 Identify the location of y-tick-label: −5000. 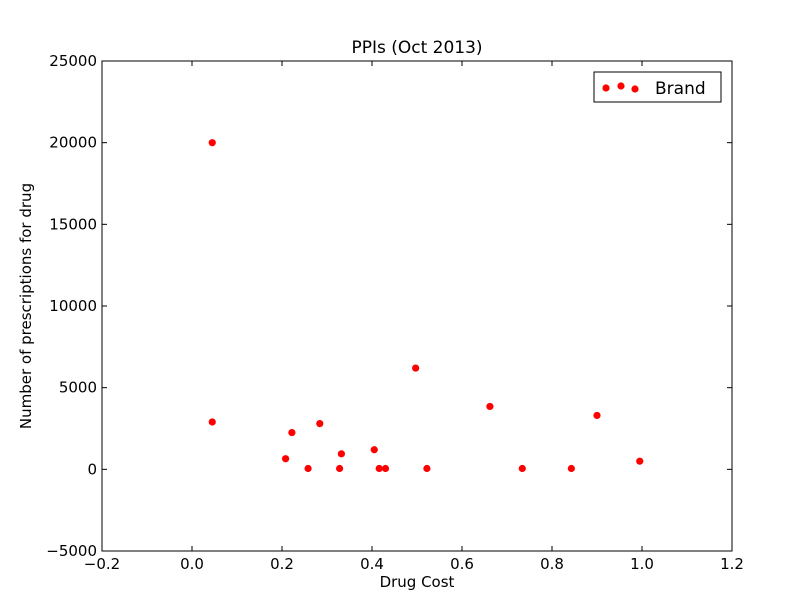
(71, 551).